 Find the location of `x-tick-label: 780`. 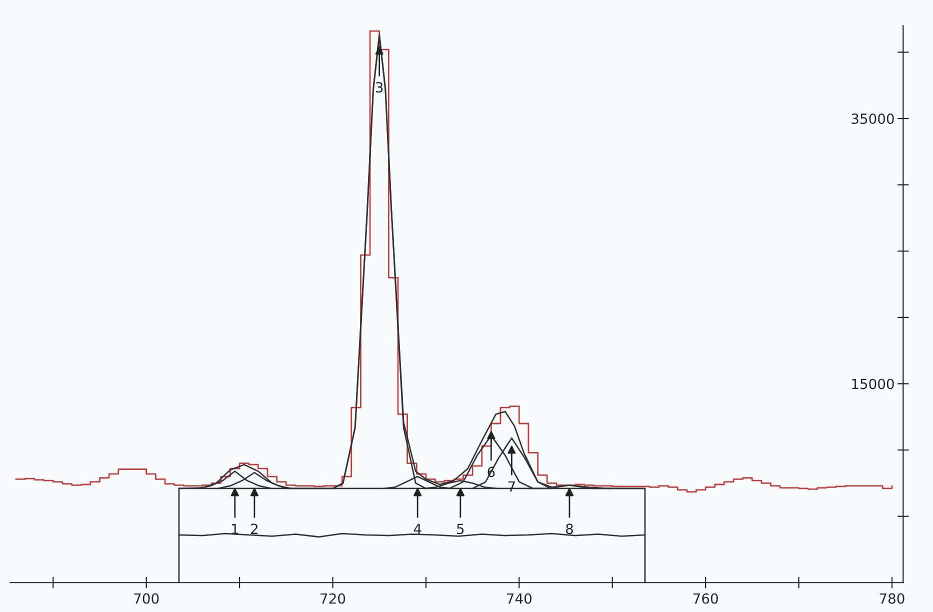

x-tick-label: 780 is located at coordinates (892, 598).